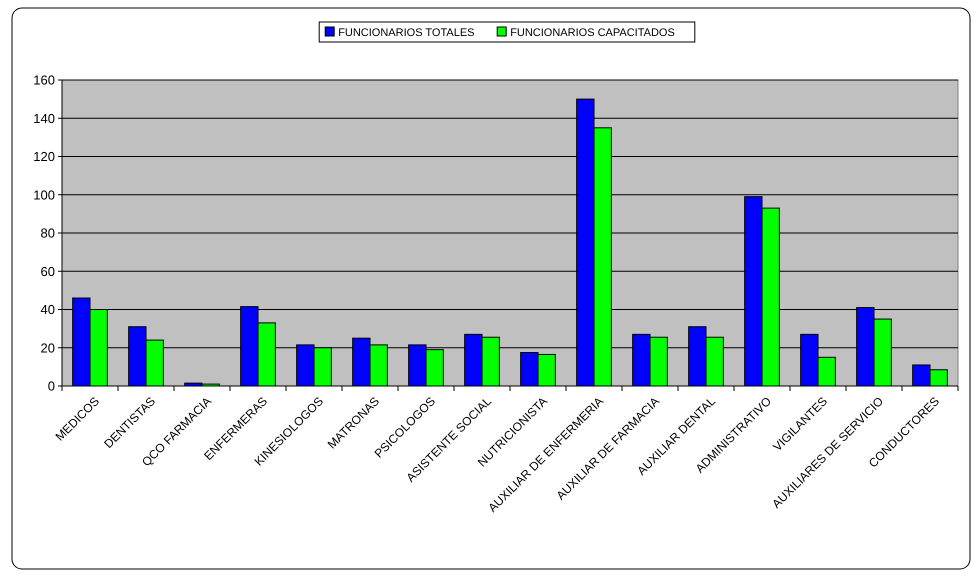 Image resolution: width=972 pixels, height=575 pixels. Describe the element at coordinates (47, 233) in the screenshot. I see `y-tick-label: 80` at that location.